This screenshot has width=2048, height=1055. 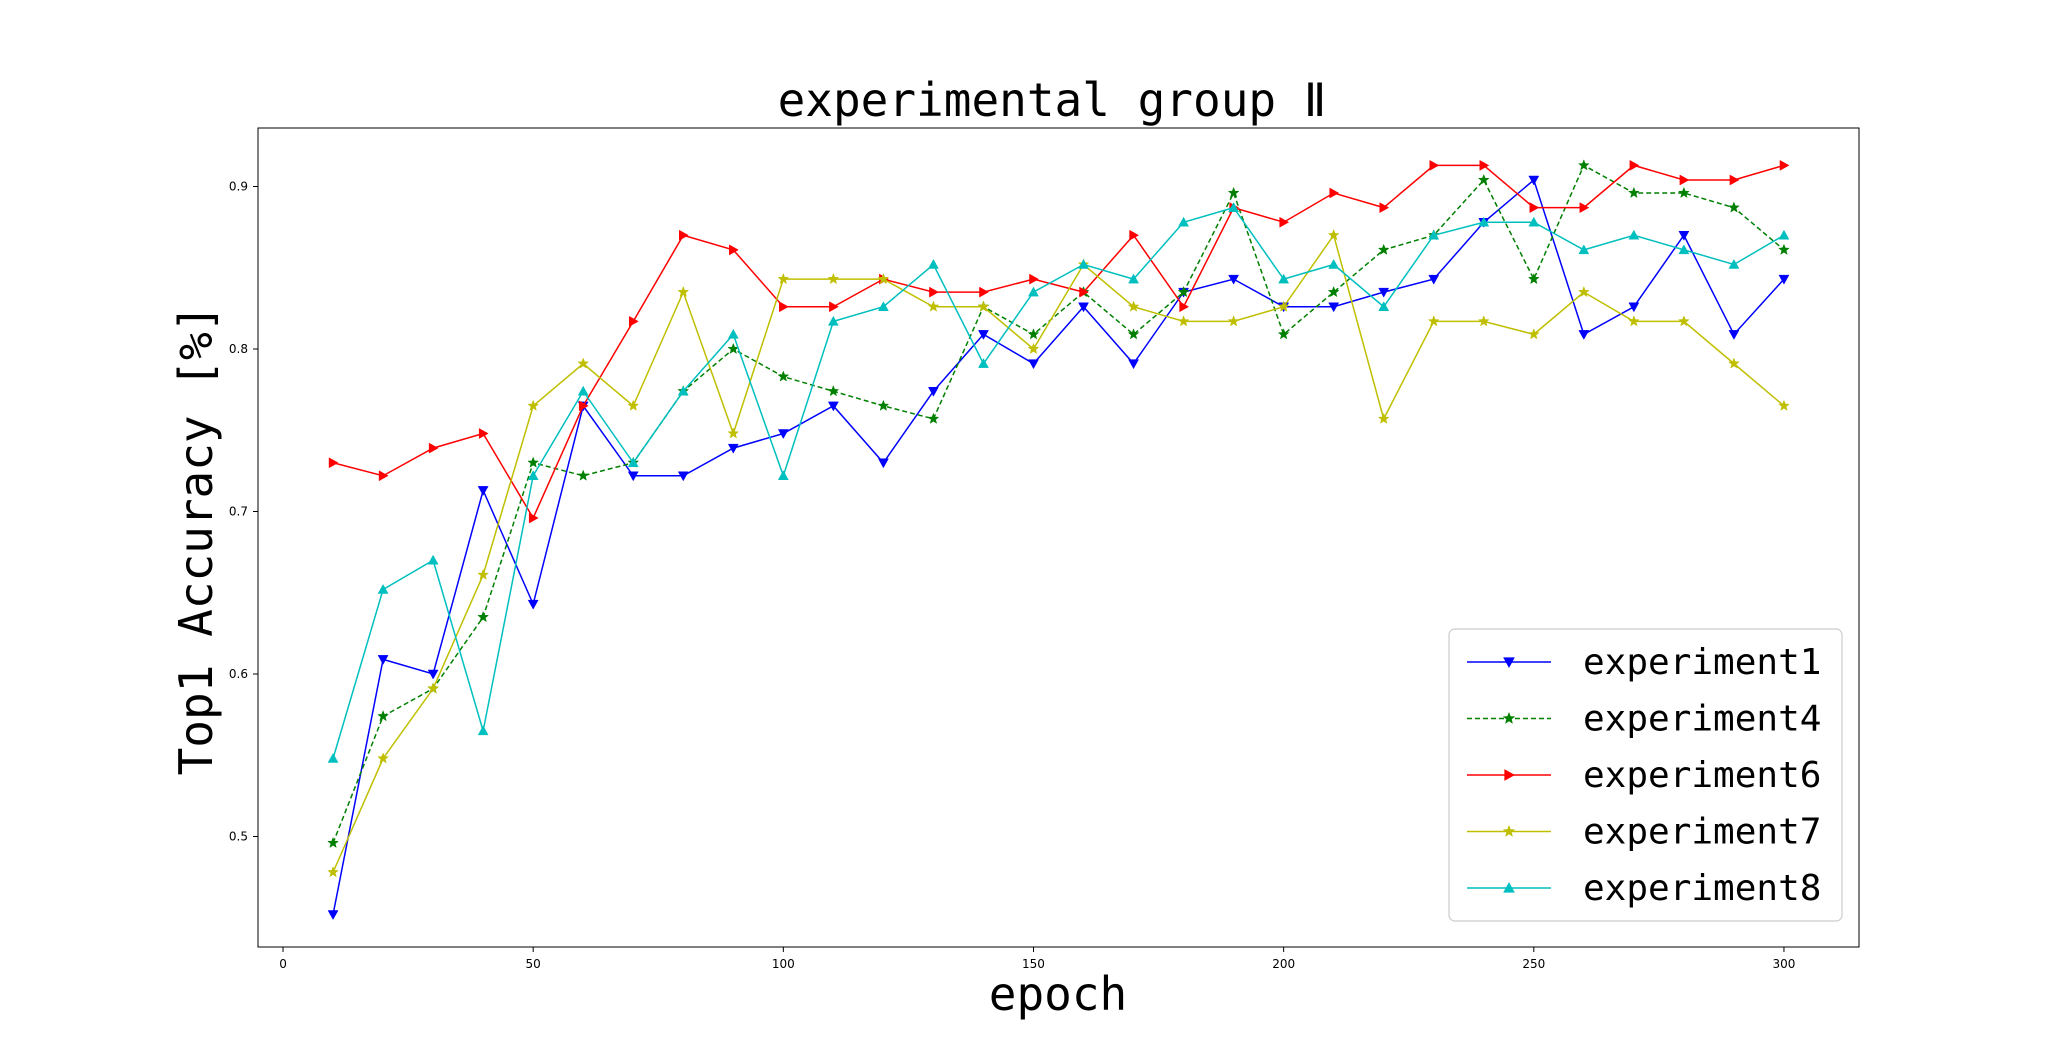 I want to click on x-tick-label: 50, so click(x=533, y=964).